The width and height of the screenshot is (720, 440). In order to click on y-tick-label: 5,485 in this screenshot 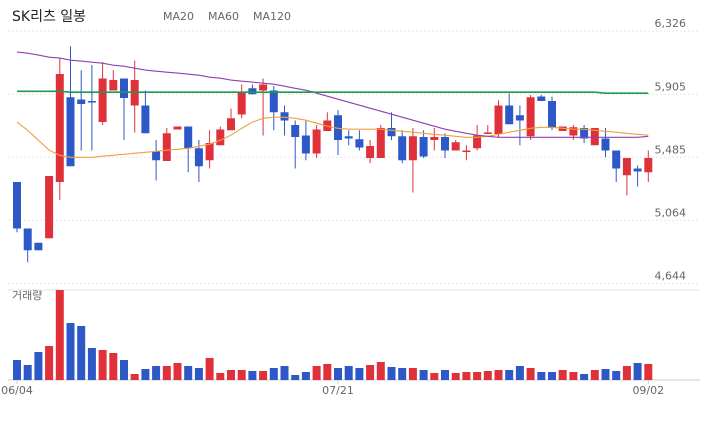, I will do `click(671, 149)`.